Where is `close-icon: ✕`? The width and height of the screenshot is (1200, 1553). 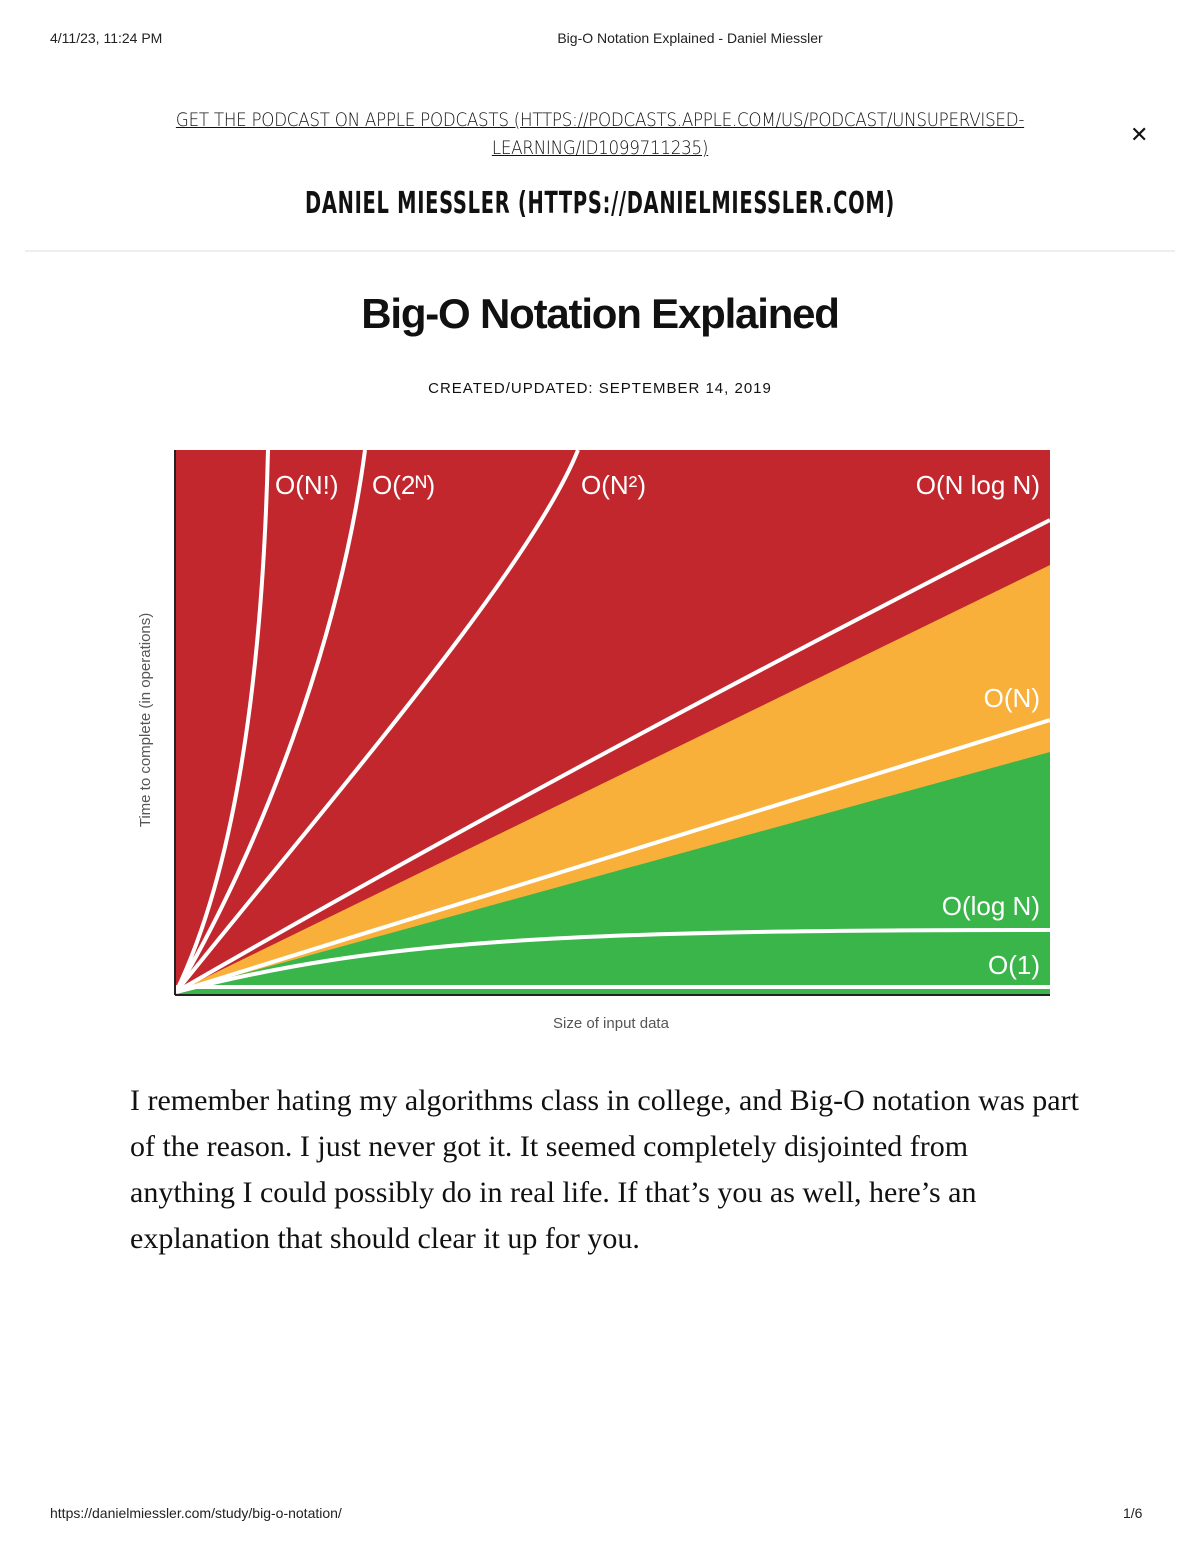 close-icon: ✕ is located at coordinates (1139, 134).